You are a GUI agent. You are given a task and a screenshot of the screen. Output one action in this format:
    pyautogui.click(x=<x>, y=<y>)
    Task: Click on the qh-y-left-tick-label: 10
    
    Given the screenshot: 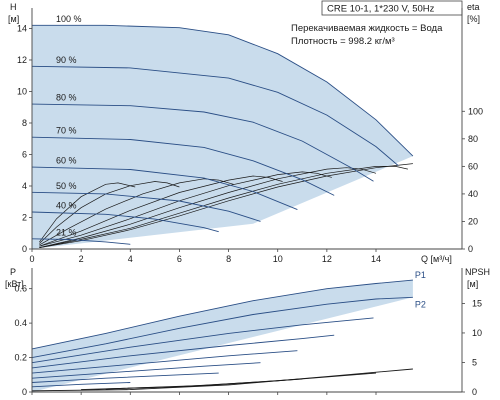 What is the action you would take?
    pyautogui.click(x=22, y=91)
    